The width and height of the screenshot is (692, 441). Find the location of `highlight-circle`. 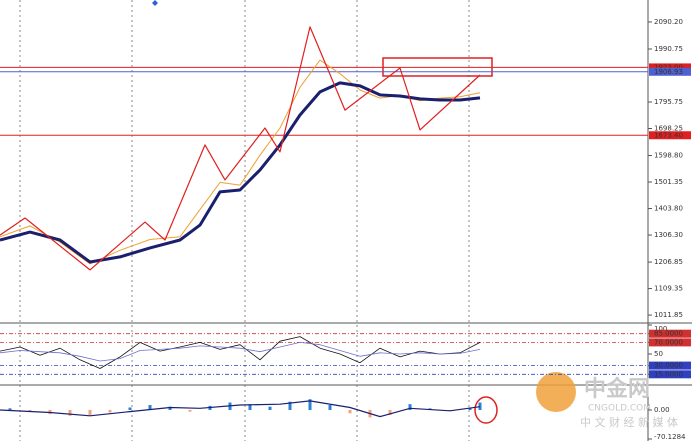

highlight-circle is located at coordinates (486, 410).